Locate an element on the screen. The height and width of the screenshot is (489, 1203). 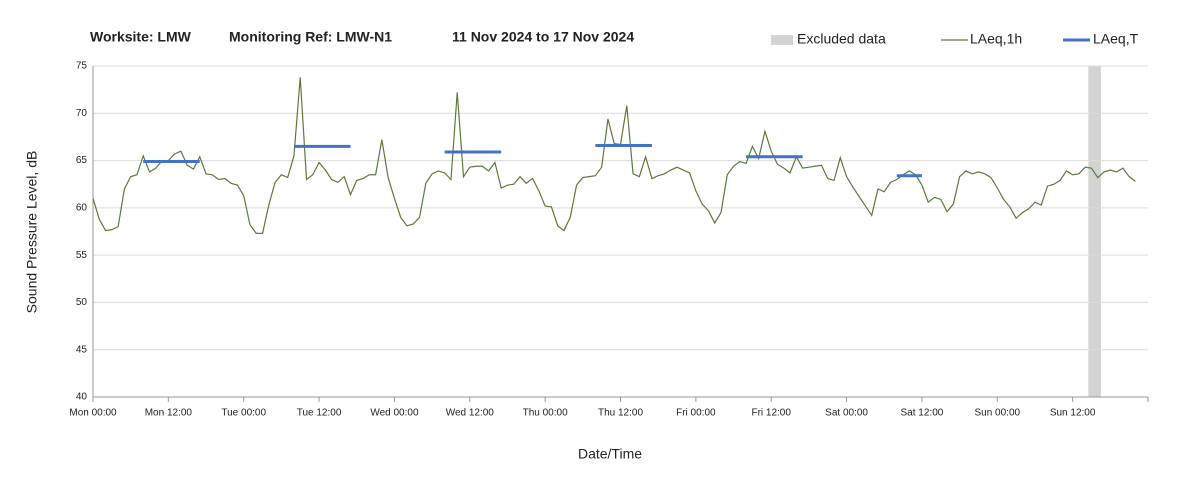
x-tick-label: Fri 00:00 is located at coordinates (696, 413).